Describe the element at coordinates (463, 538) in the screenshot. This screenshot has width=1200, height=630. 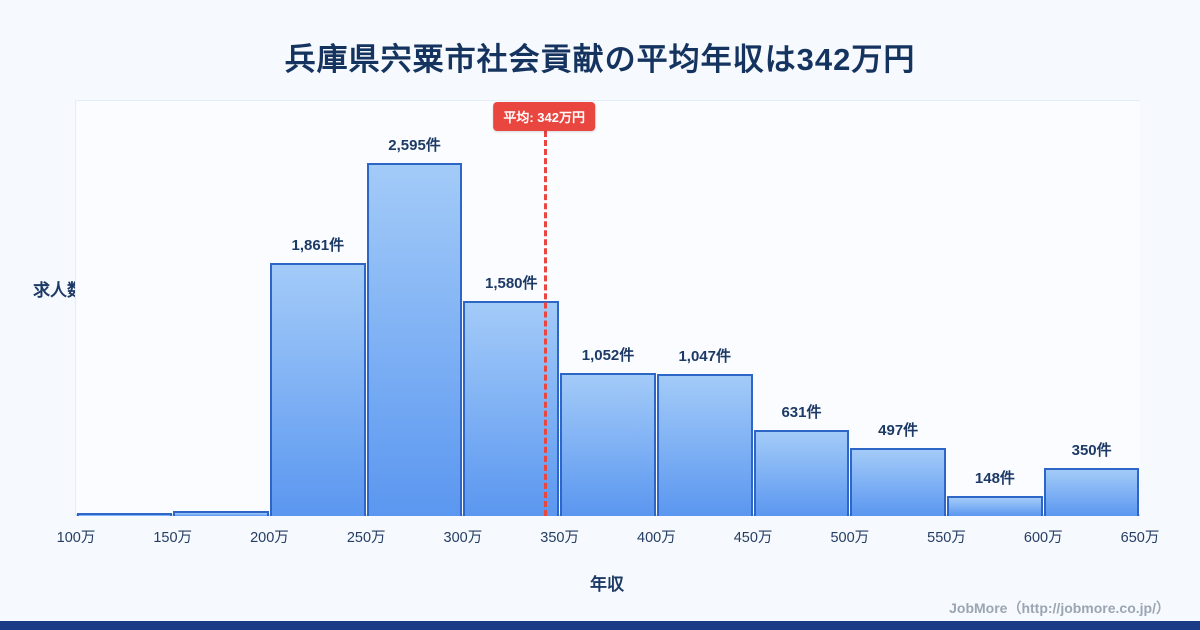
I see `x-tick-label: 300万` at that location.